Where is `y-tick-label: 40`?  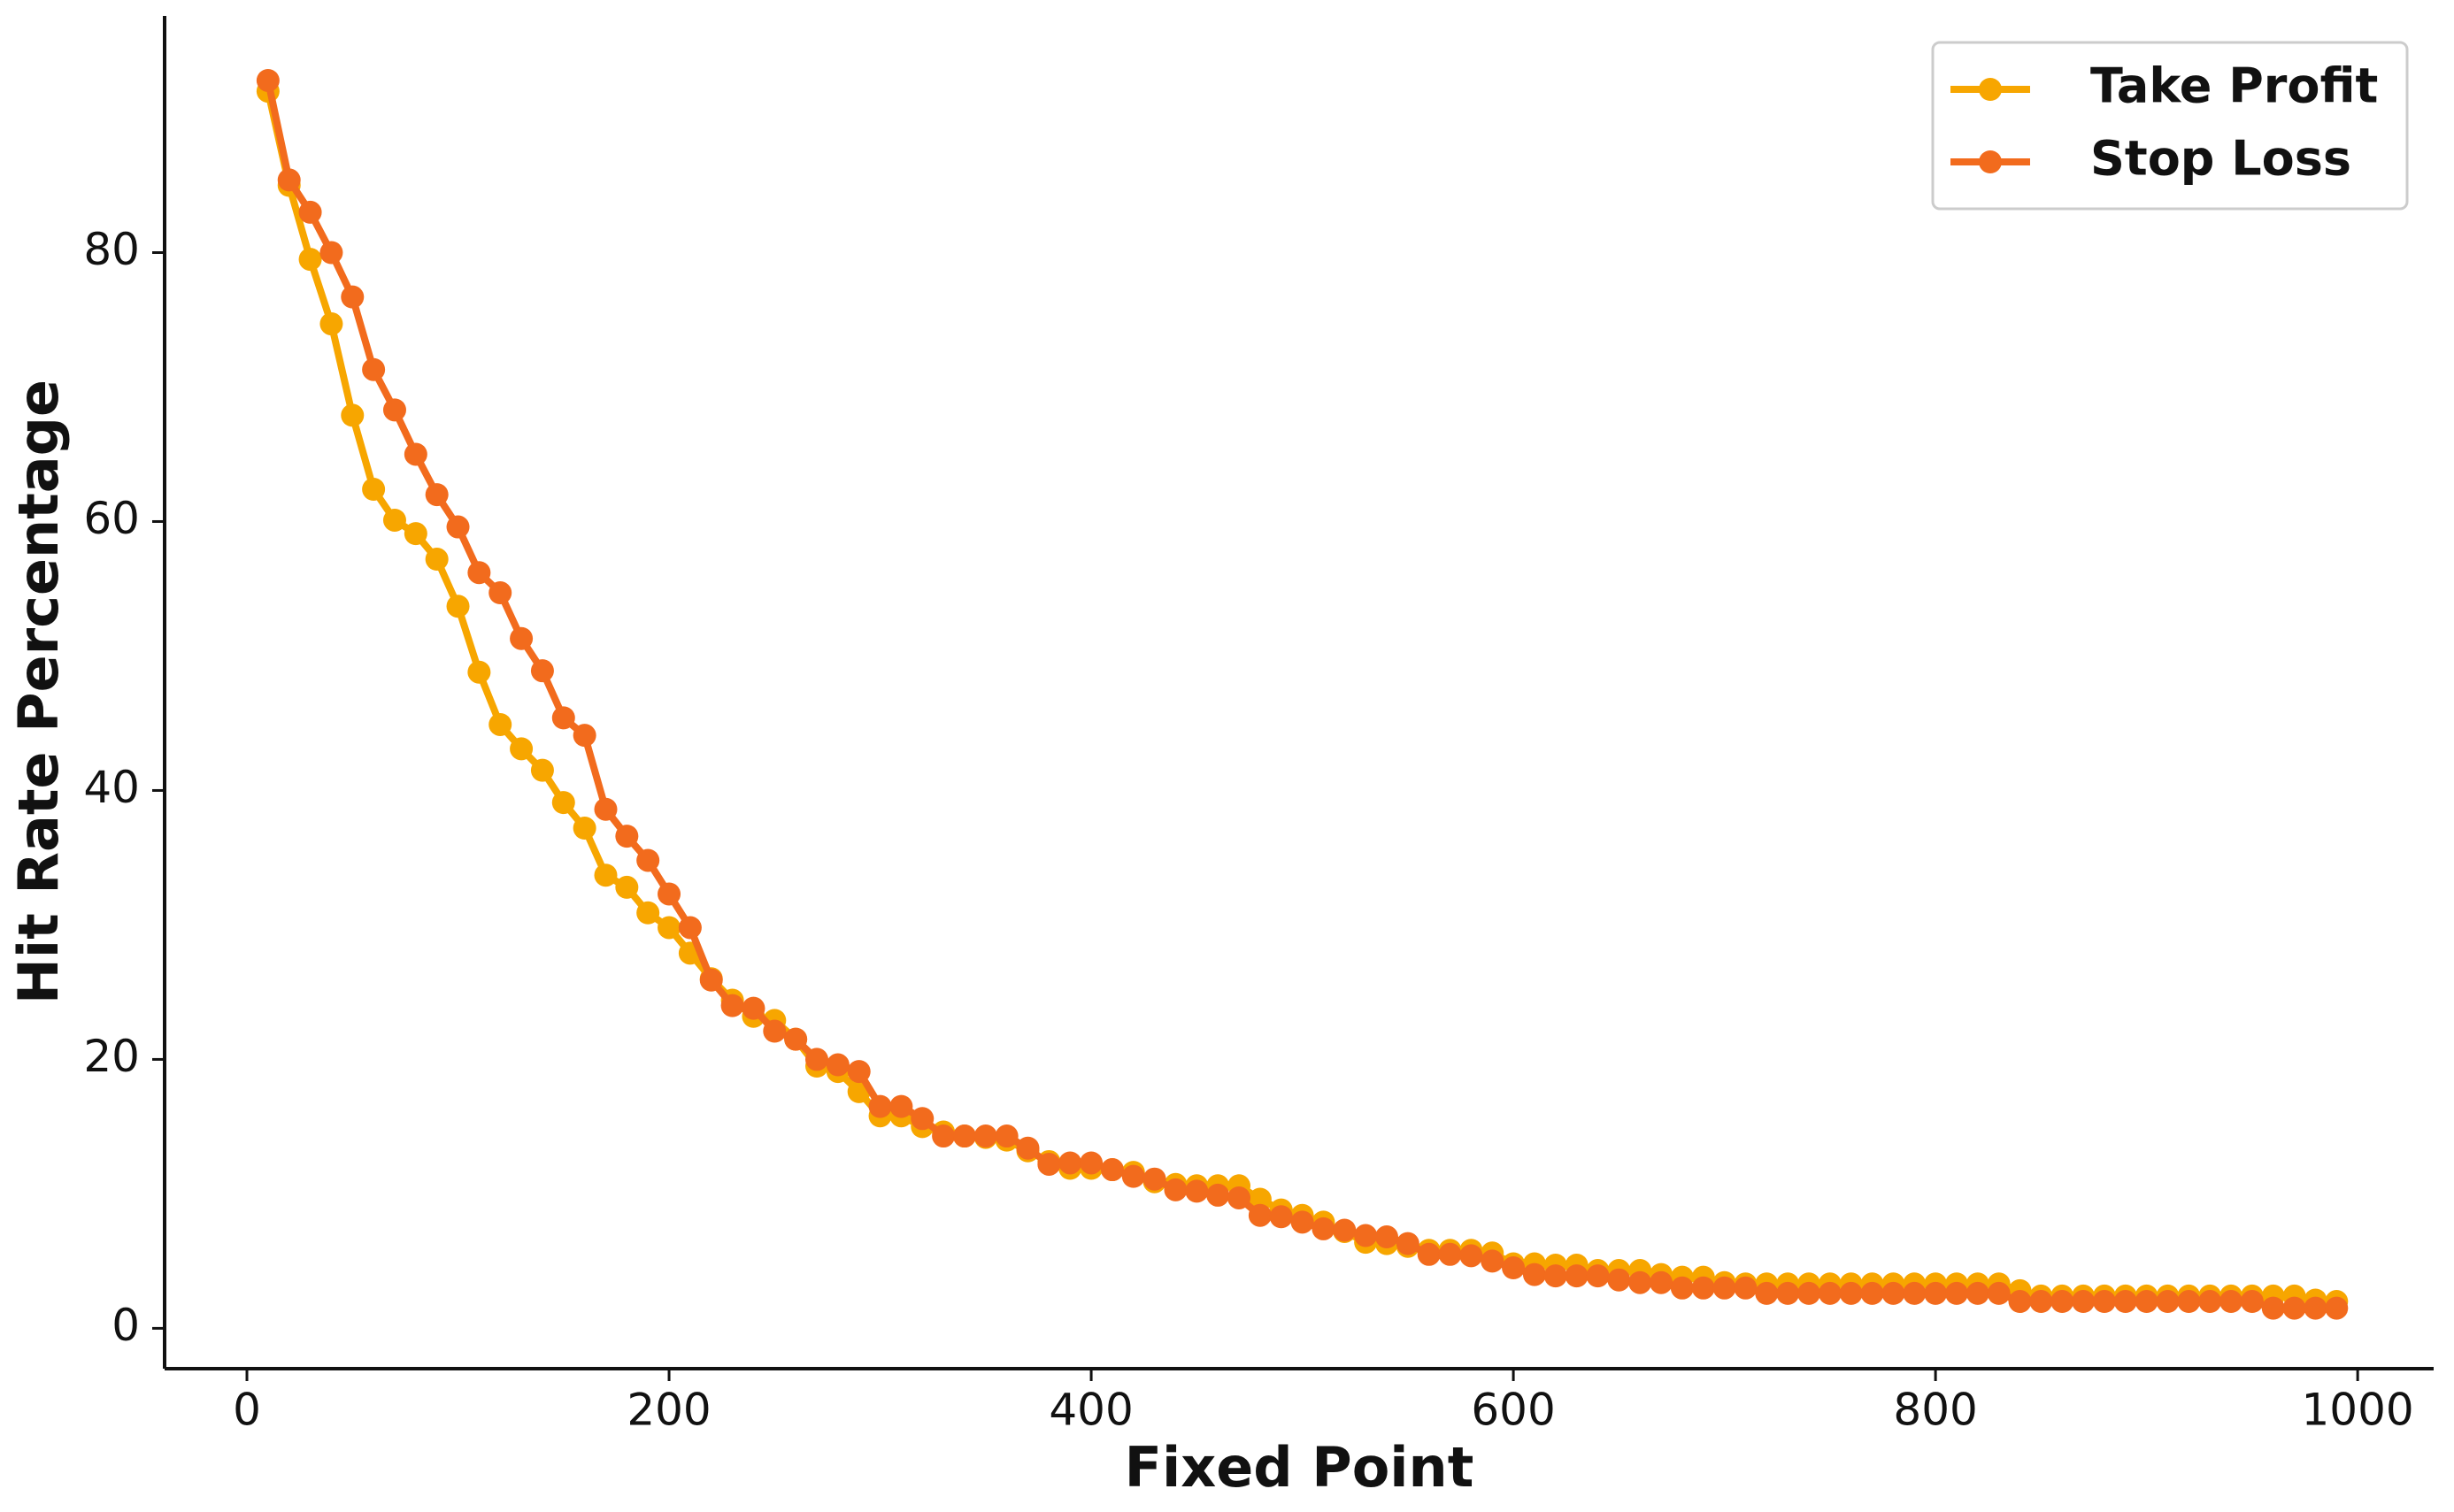 y-tick-label: 40 is located at coordinates (111, 787).